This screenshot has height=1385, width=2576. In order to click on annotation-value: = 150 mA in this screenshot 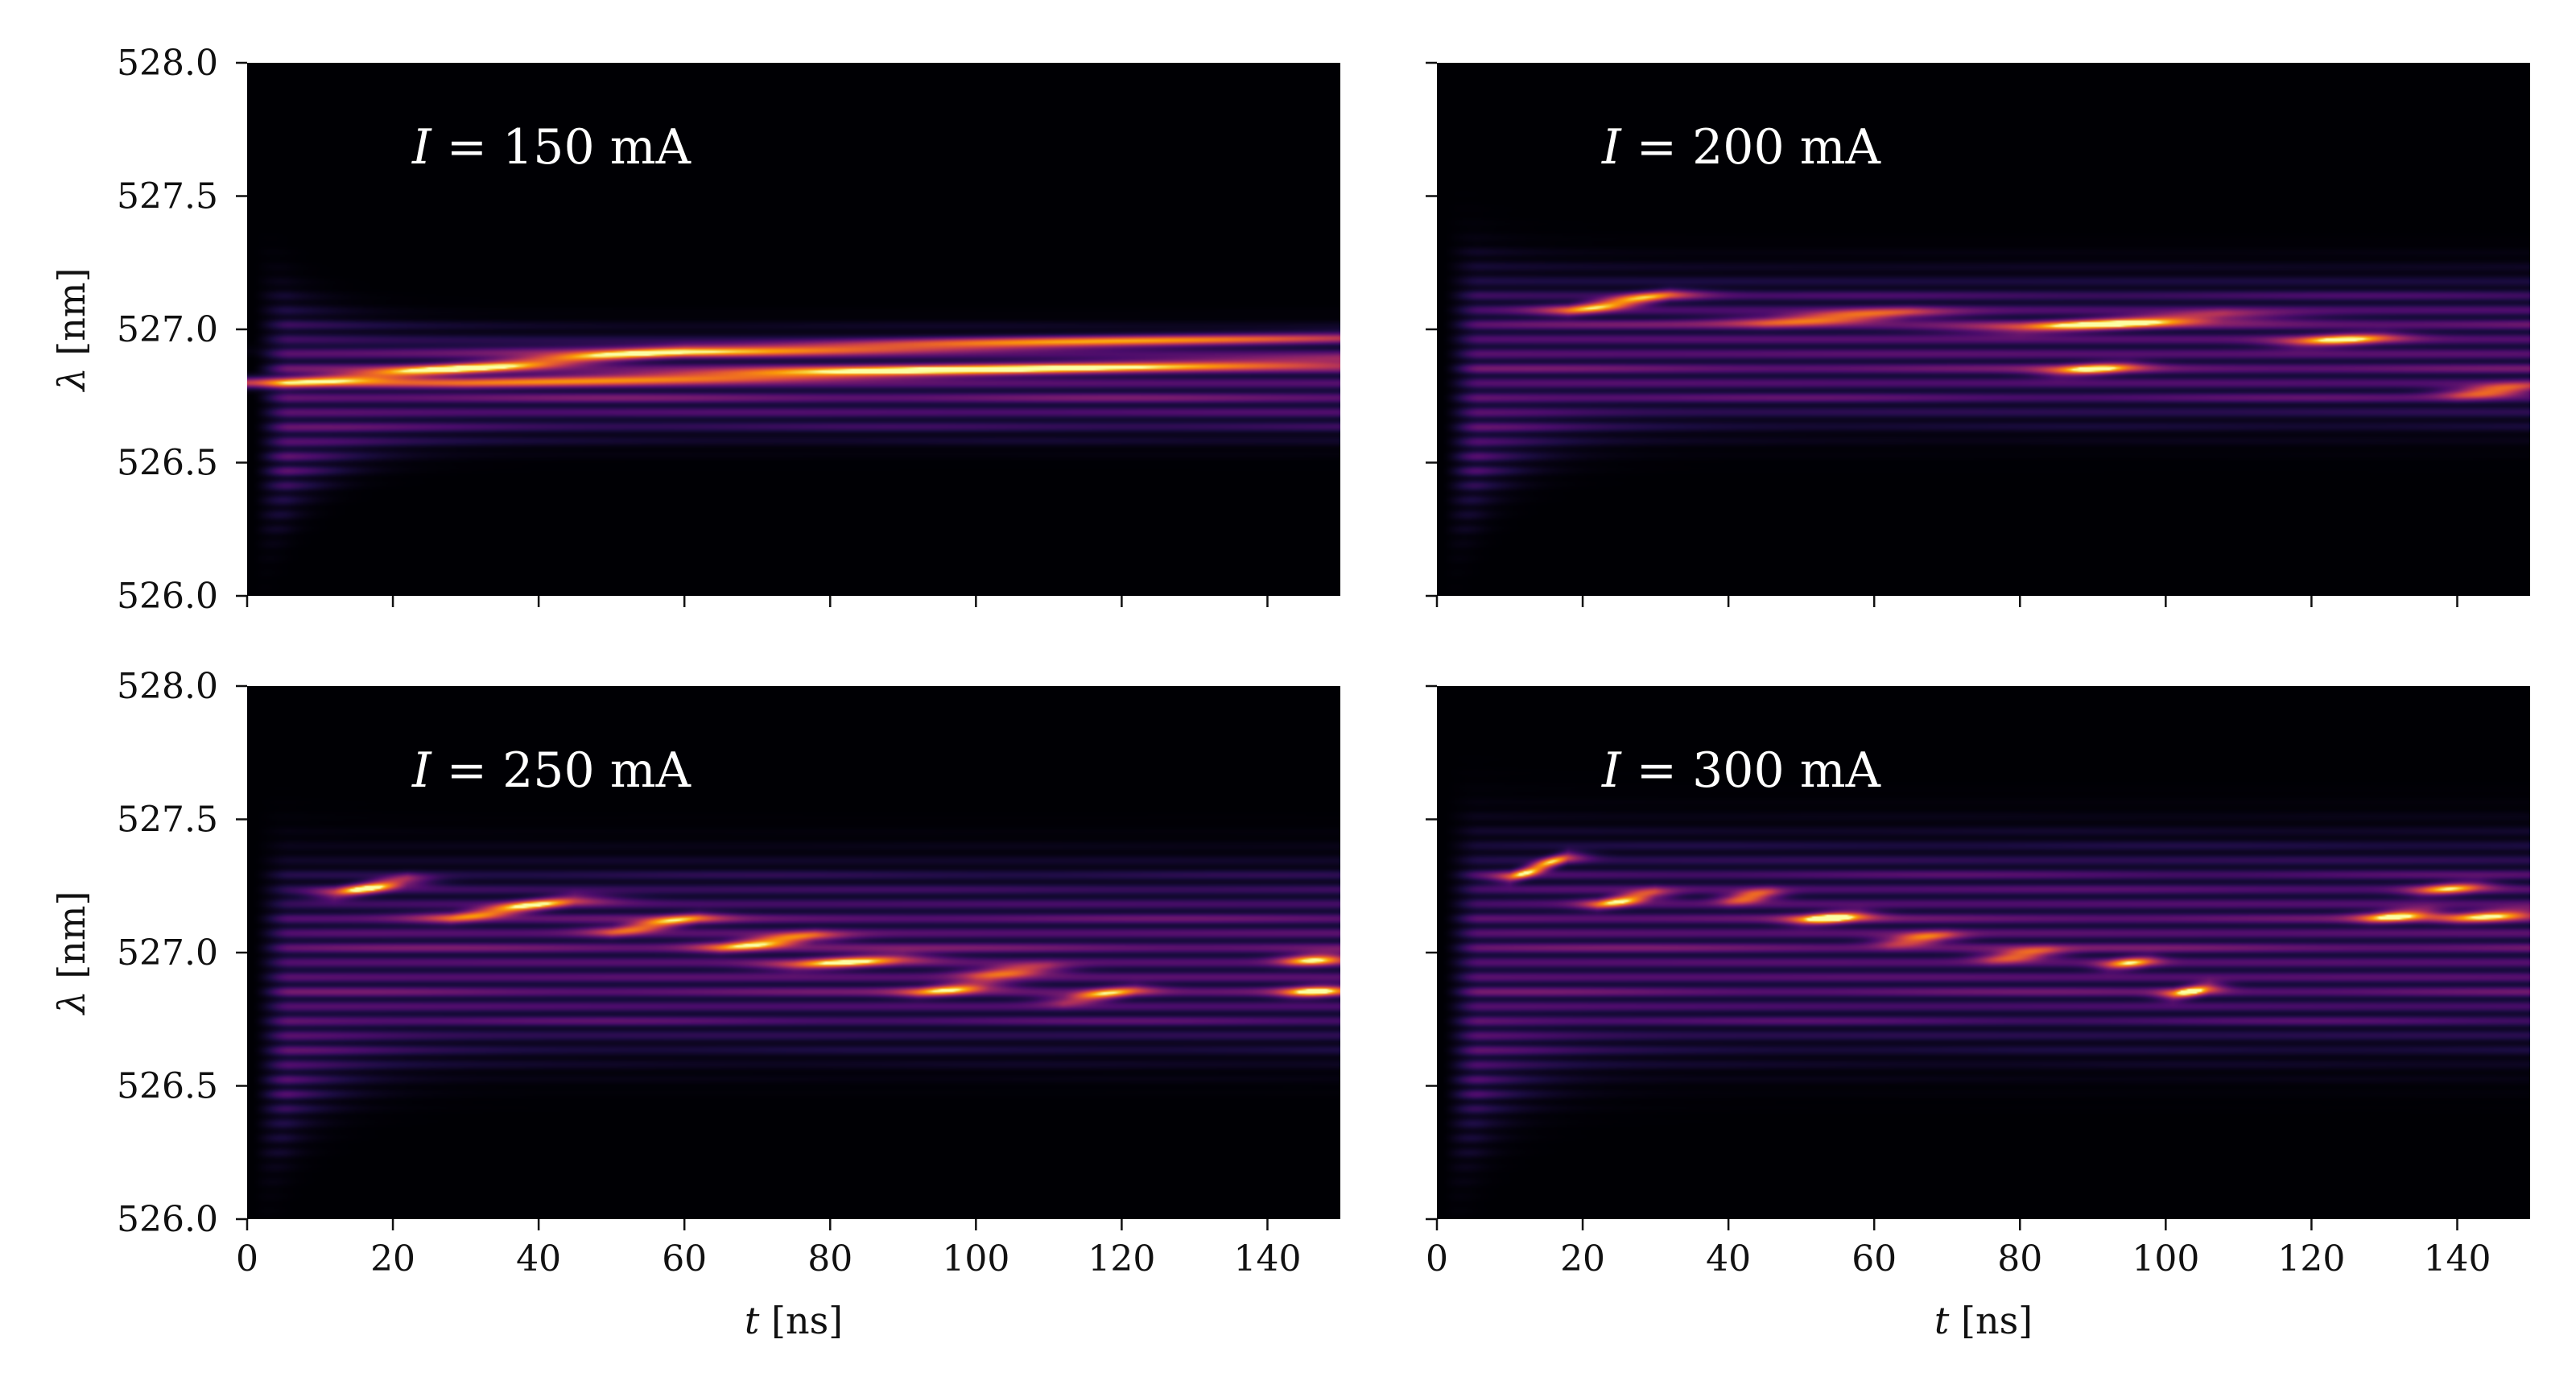, I will do `click(561, 147)`.